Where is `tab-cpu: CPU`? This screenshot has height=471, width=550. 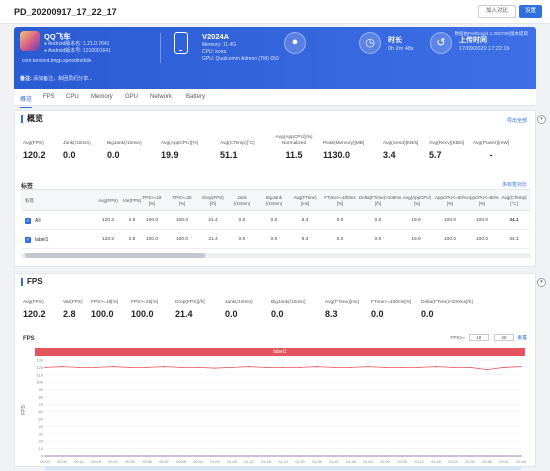 tab-cpu: CPU is located at coordinates (72, 97).